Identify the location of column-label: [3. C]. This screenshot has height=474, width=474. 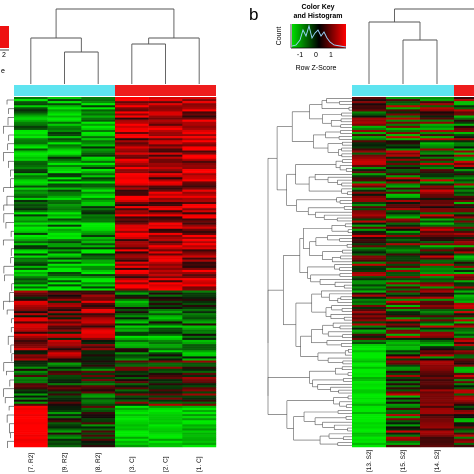
(132, 464).